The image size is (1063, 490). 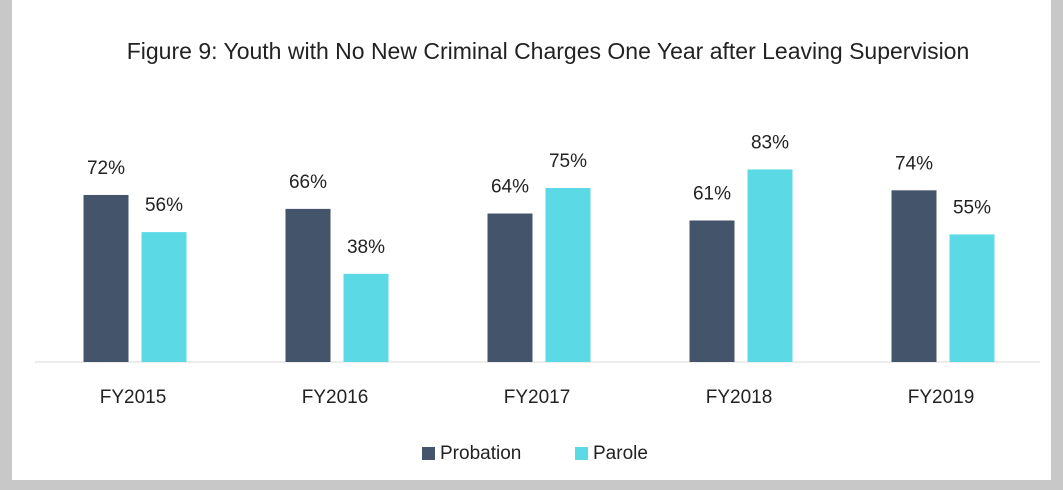 What do you see at coordinates (106, 168) in the screenshot?
I see `data-label: 72%` at bounding box center [106, 168].